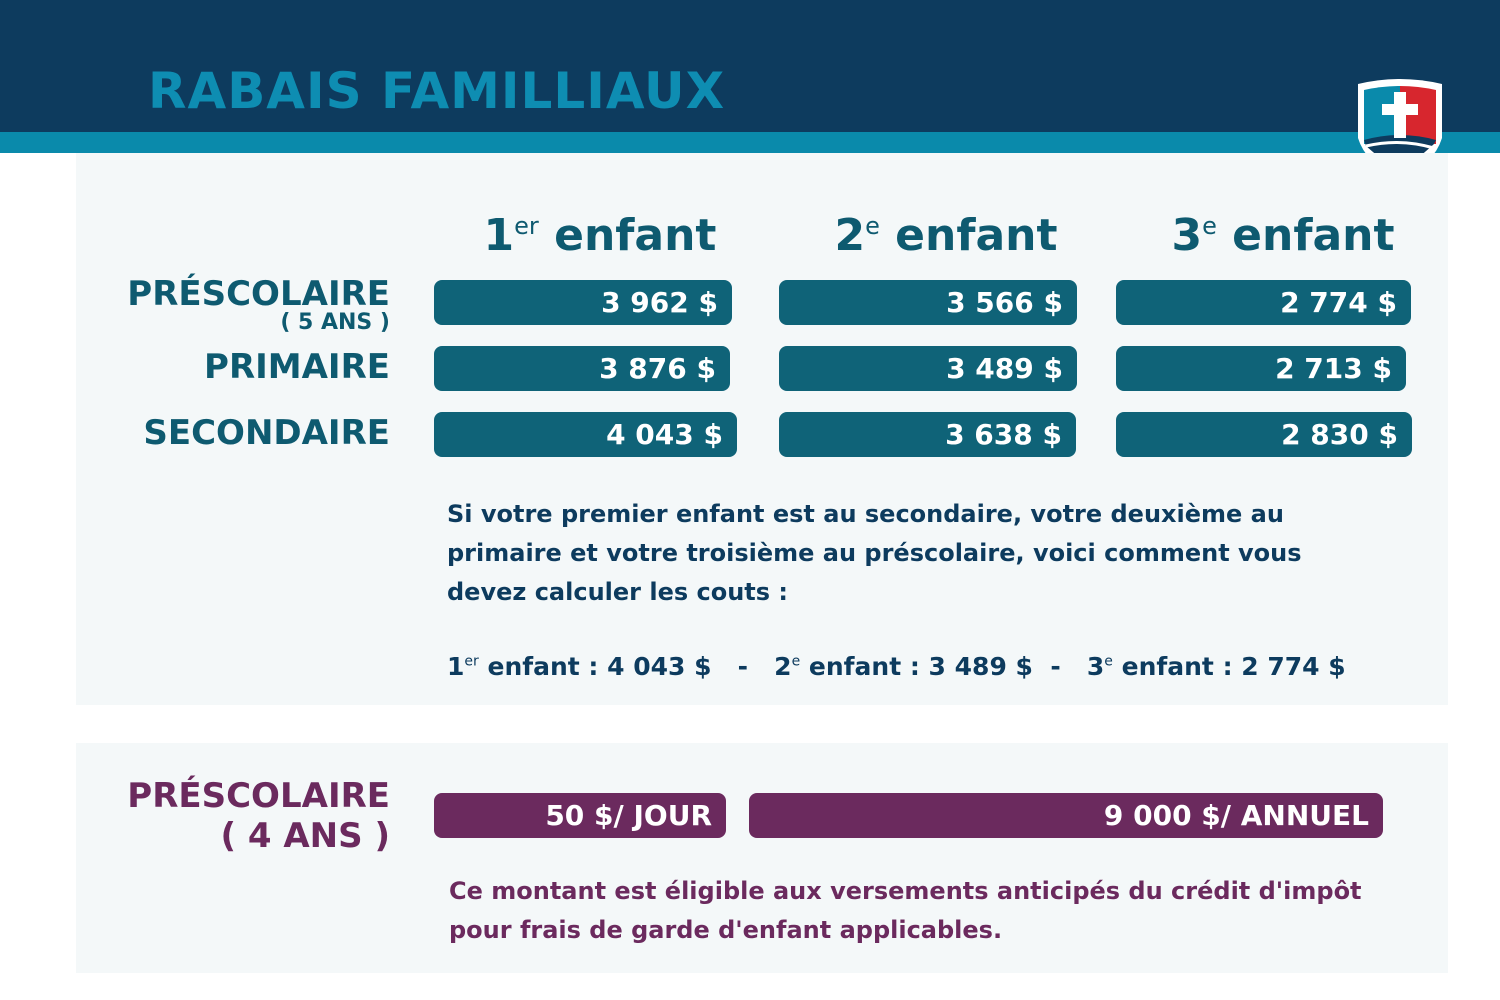 Image resolution: width=1500 pixels, height=1000 pixels. I want to click on column-header-3: 3e enfant, so click(1283, 235).